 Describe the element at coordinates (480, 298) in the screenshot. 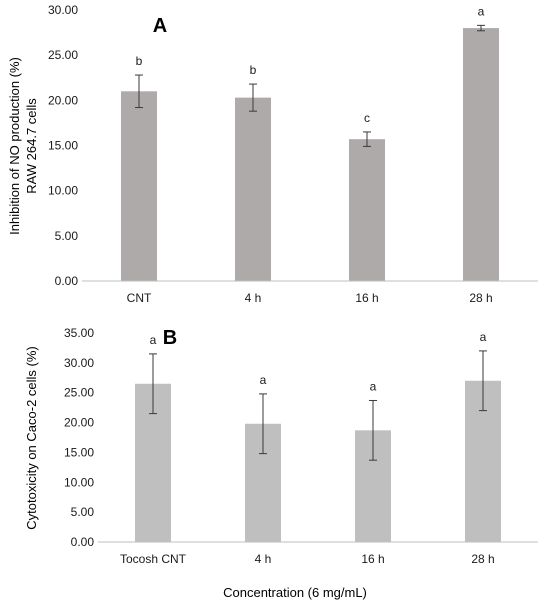

I see `panel-a-x-tick-label: 28 h` at that location.